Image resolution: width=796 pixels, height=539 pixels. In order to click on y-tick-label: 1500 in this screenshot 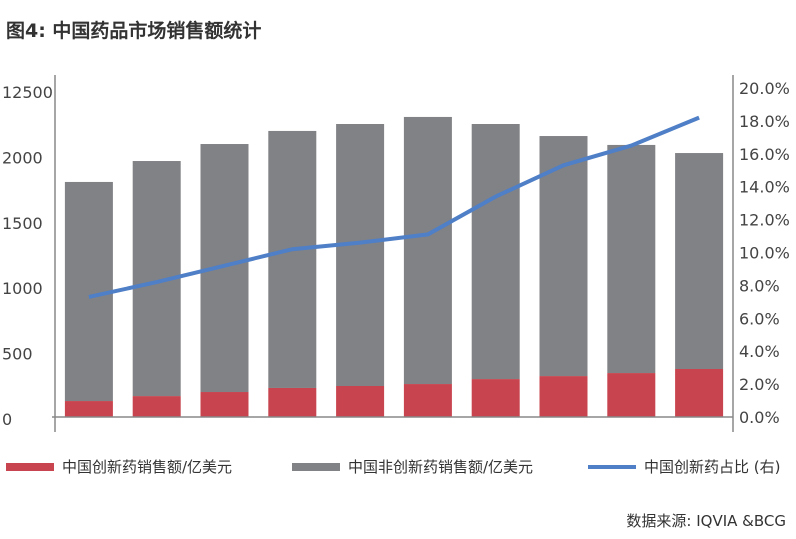, I will do `click(22, 223)`.